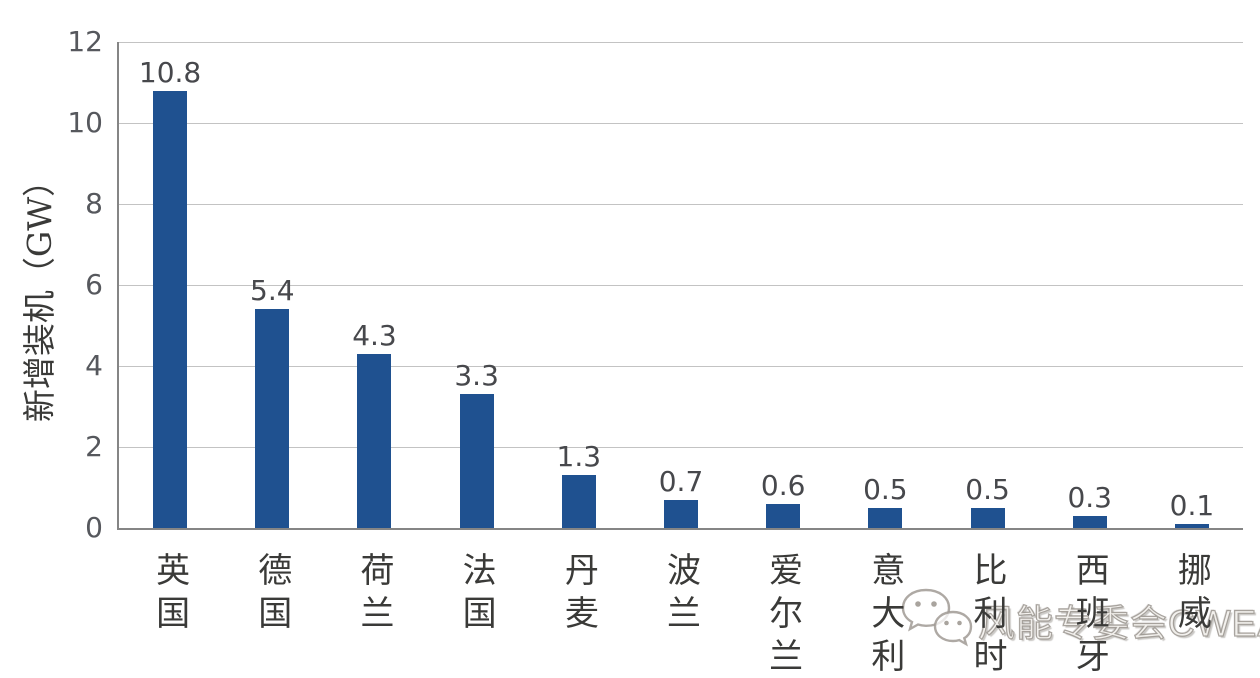 The height and width of the screenshot is (678, 1260). Describe the element at coordinates (272, 290) in the screenshot. I see `bar-value-label: 5.4` at that location.